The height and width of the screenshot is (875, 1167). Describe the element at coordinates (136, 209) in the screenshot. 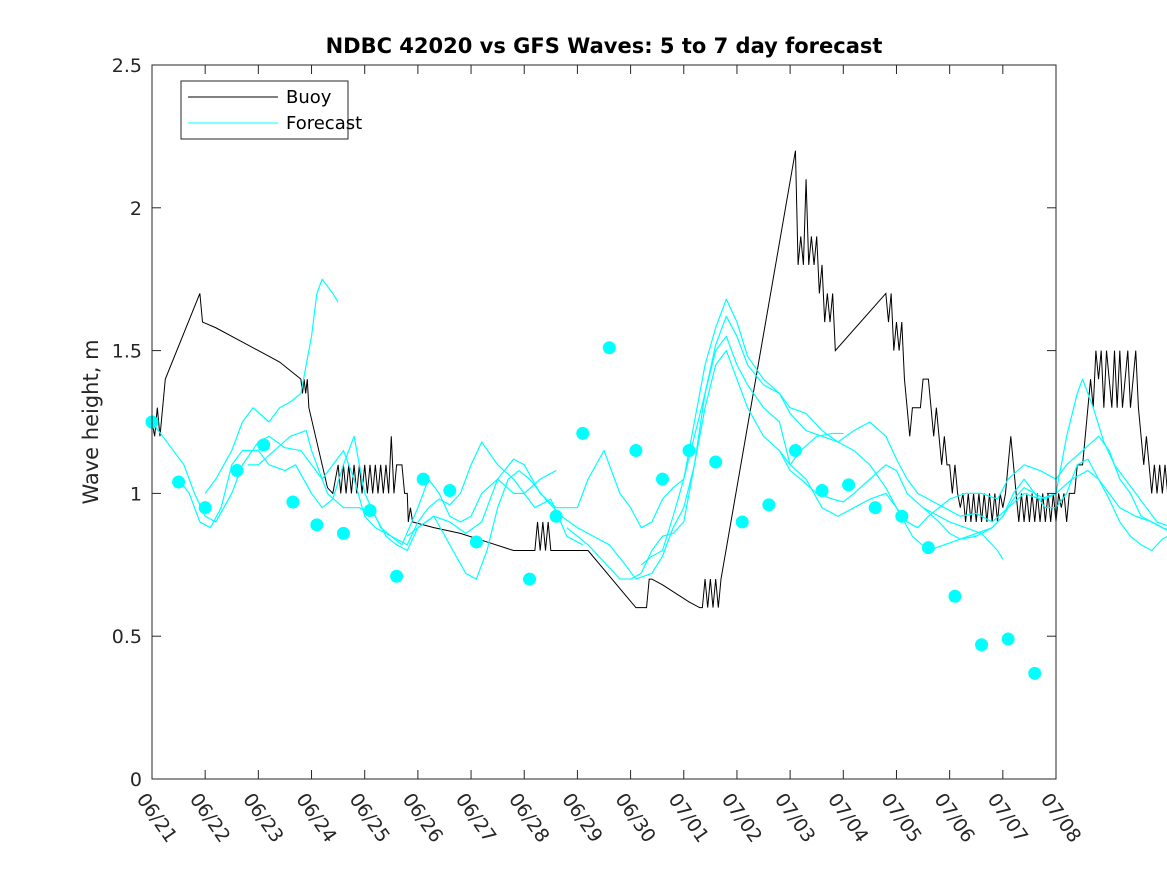

I see `y-tick-label: 2` at that location.